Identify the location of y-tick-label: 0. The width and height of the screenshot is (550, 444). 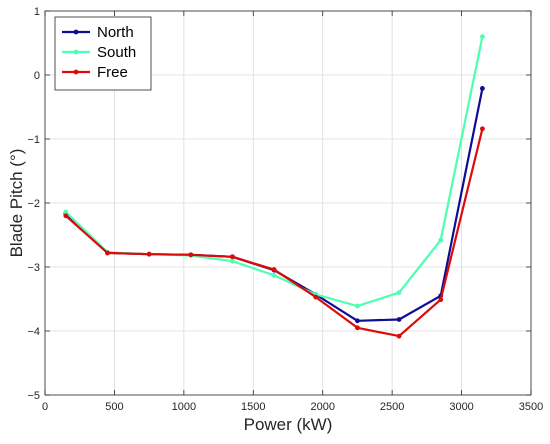
(37, 76).